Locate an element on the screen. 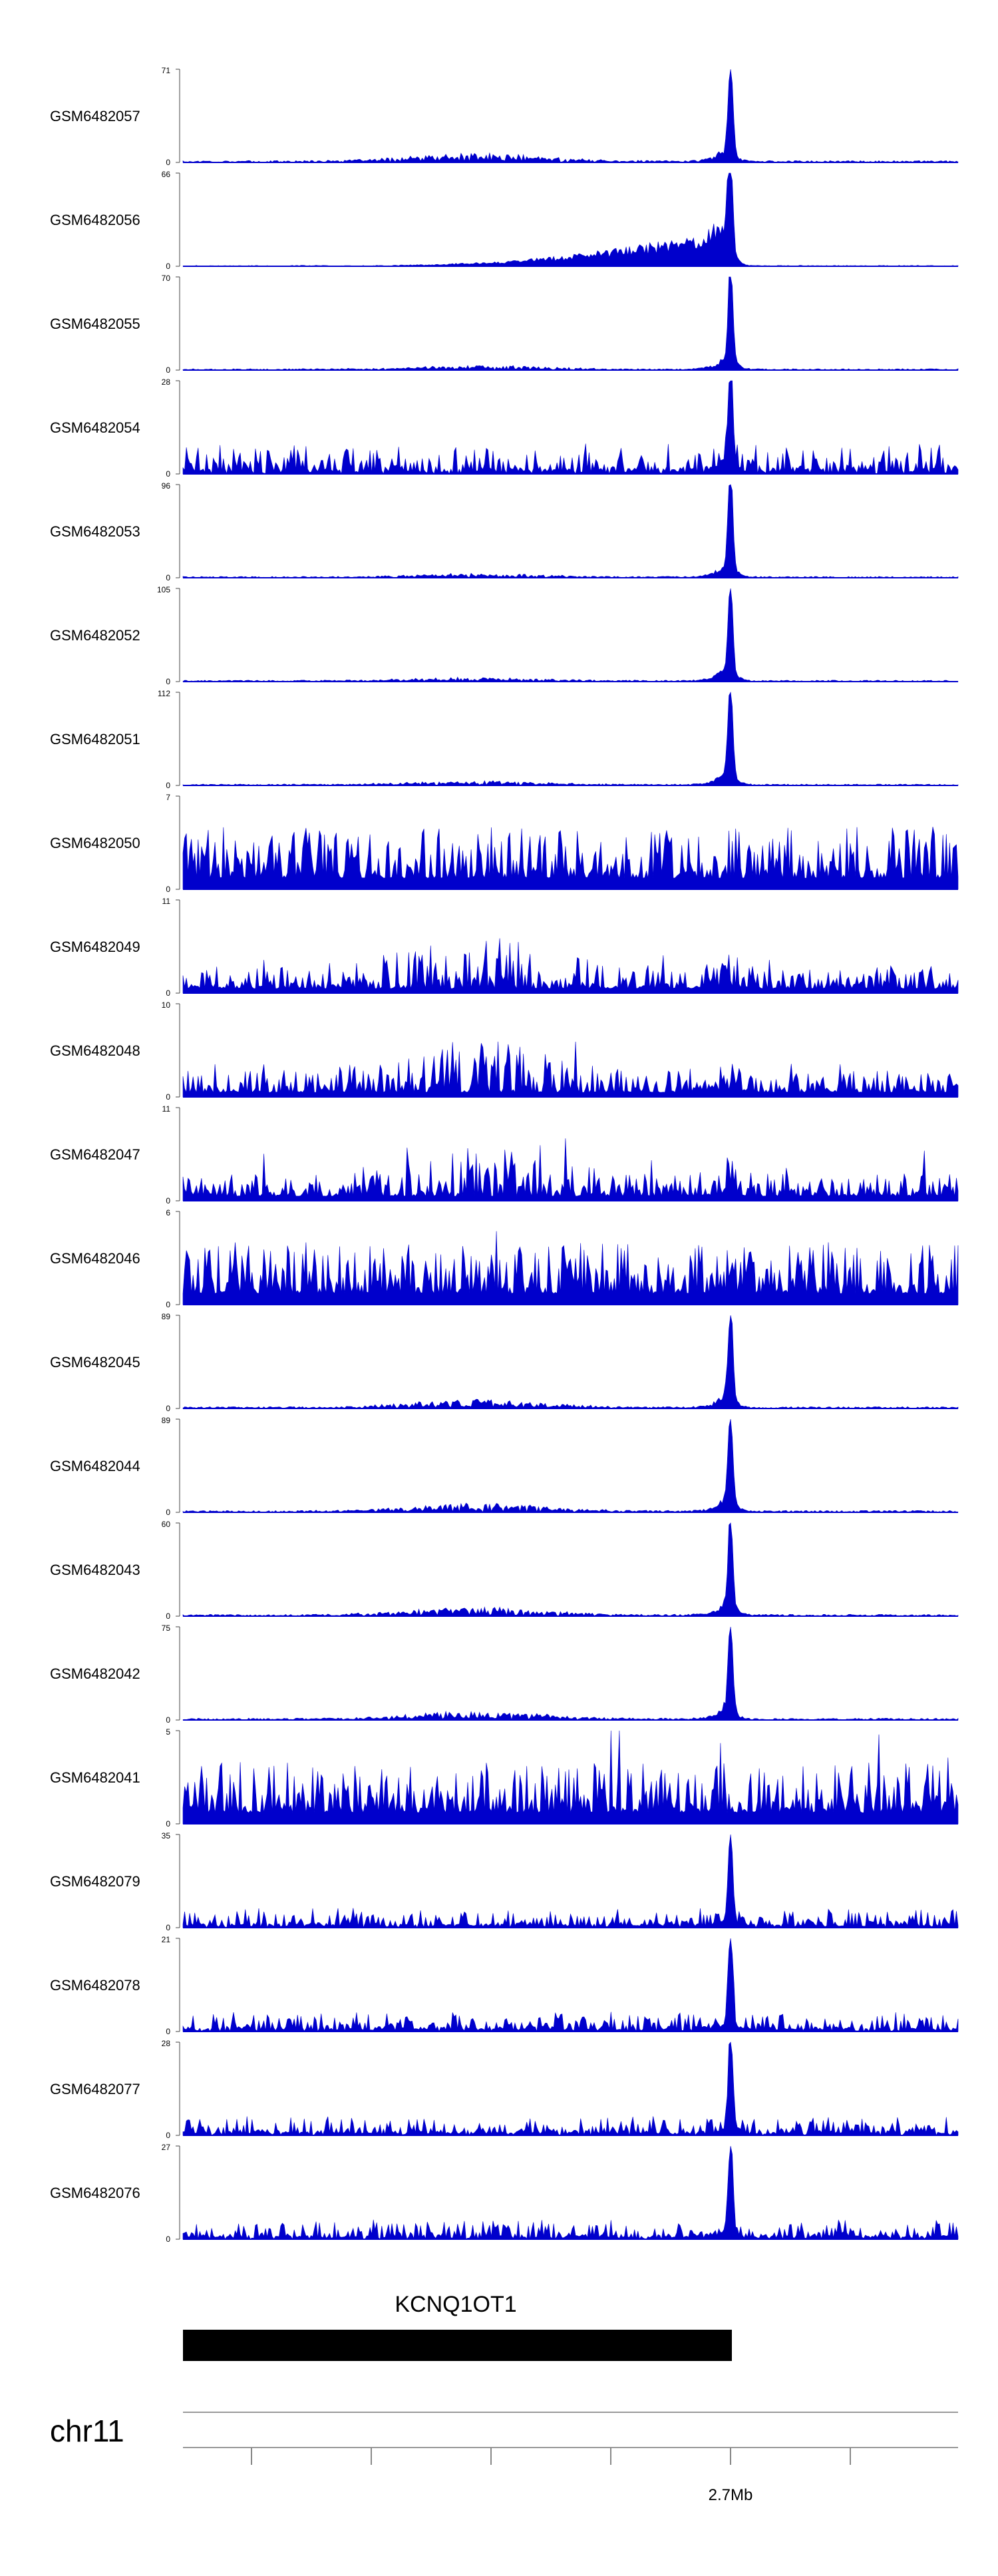  track-label: GSM6482077 is located at coordinates (95, 2089).